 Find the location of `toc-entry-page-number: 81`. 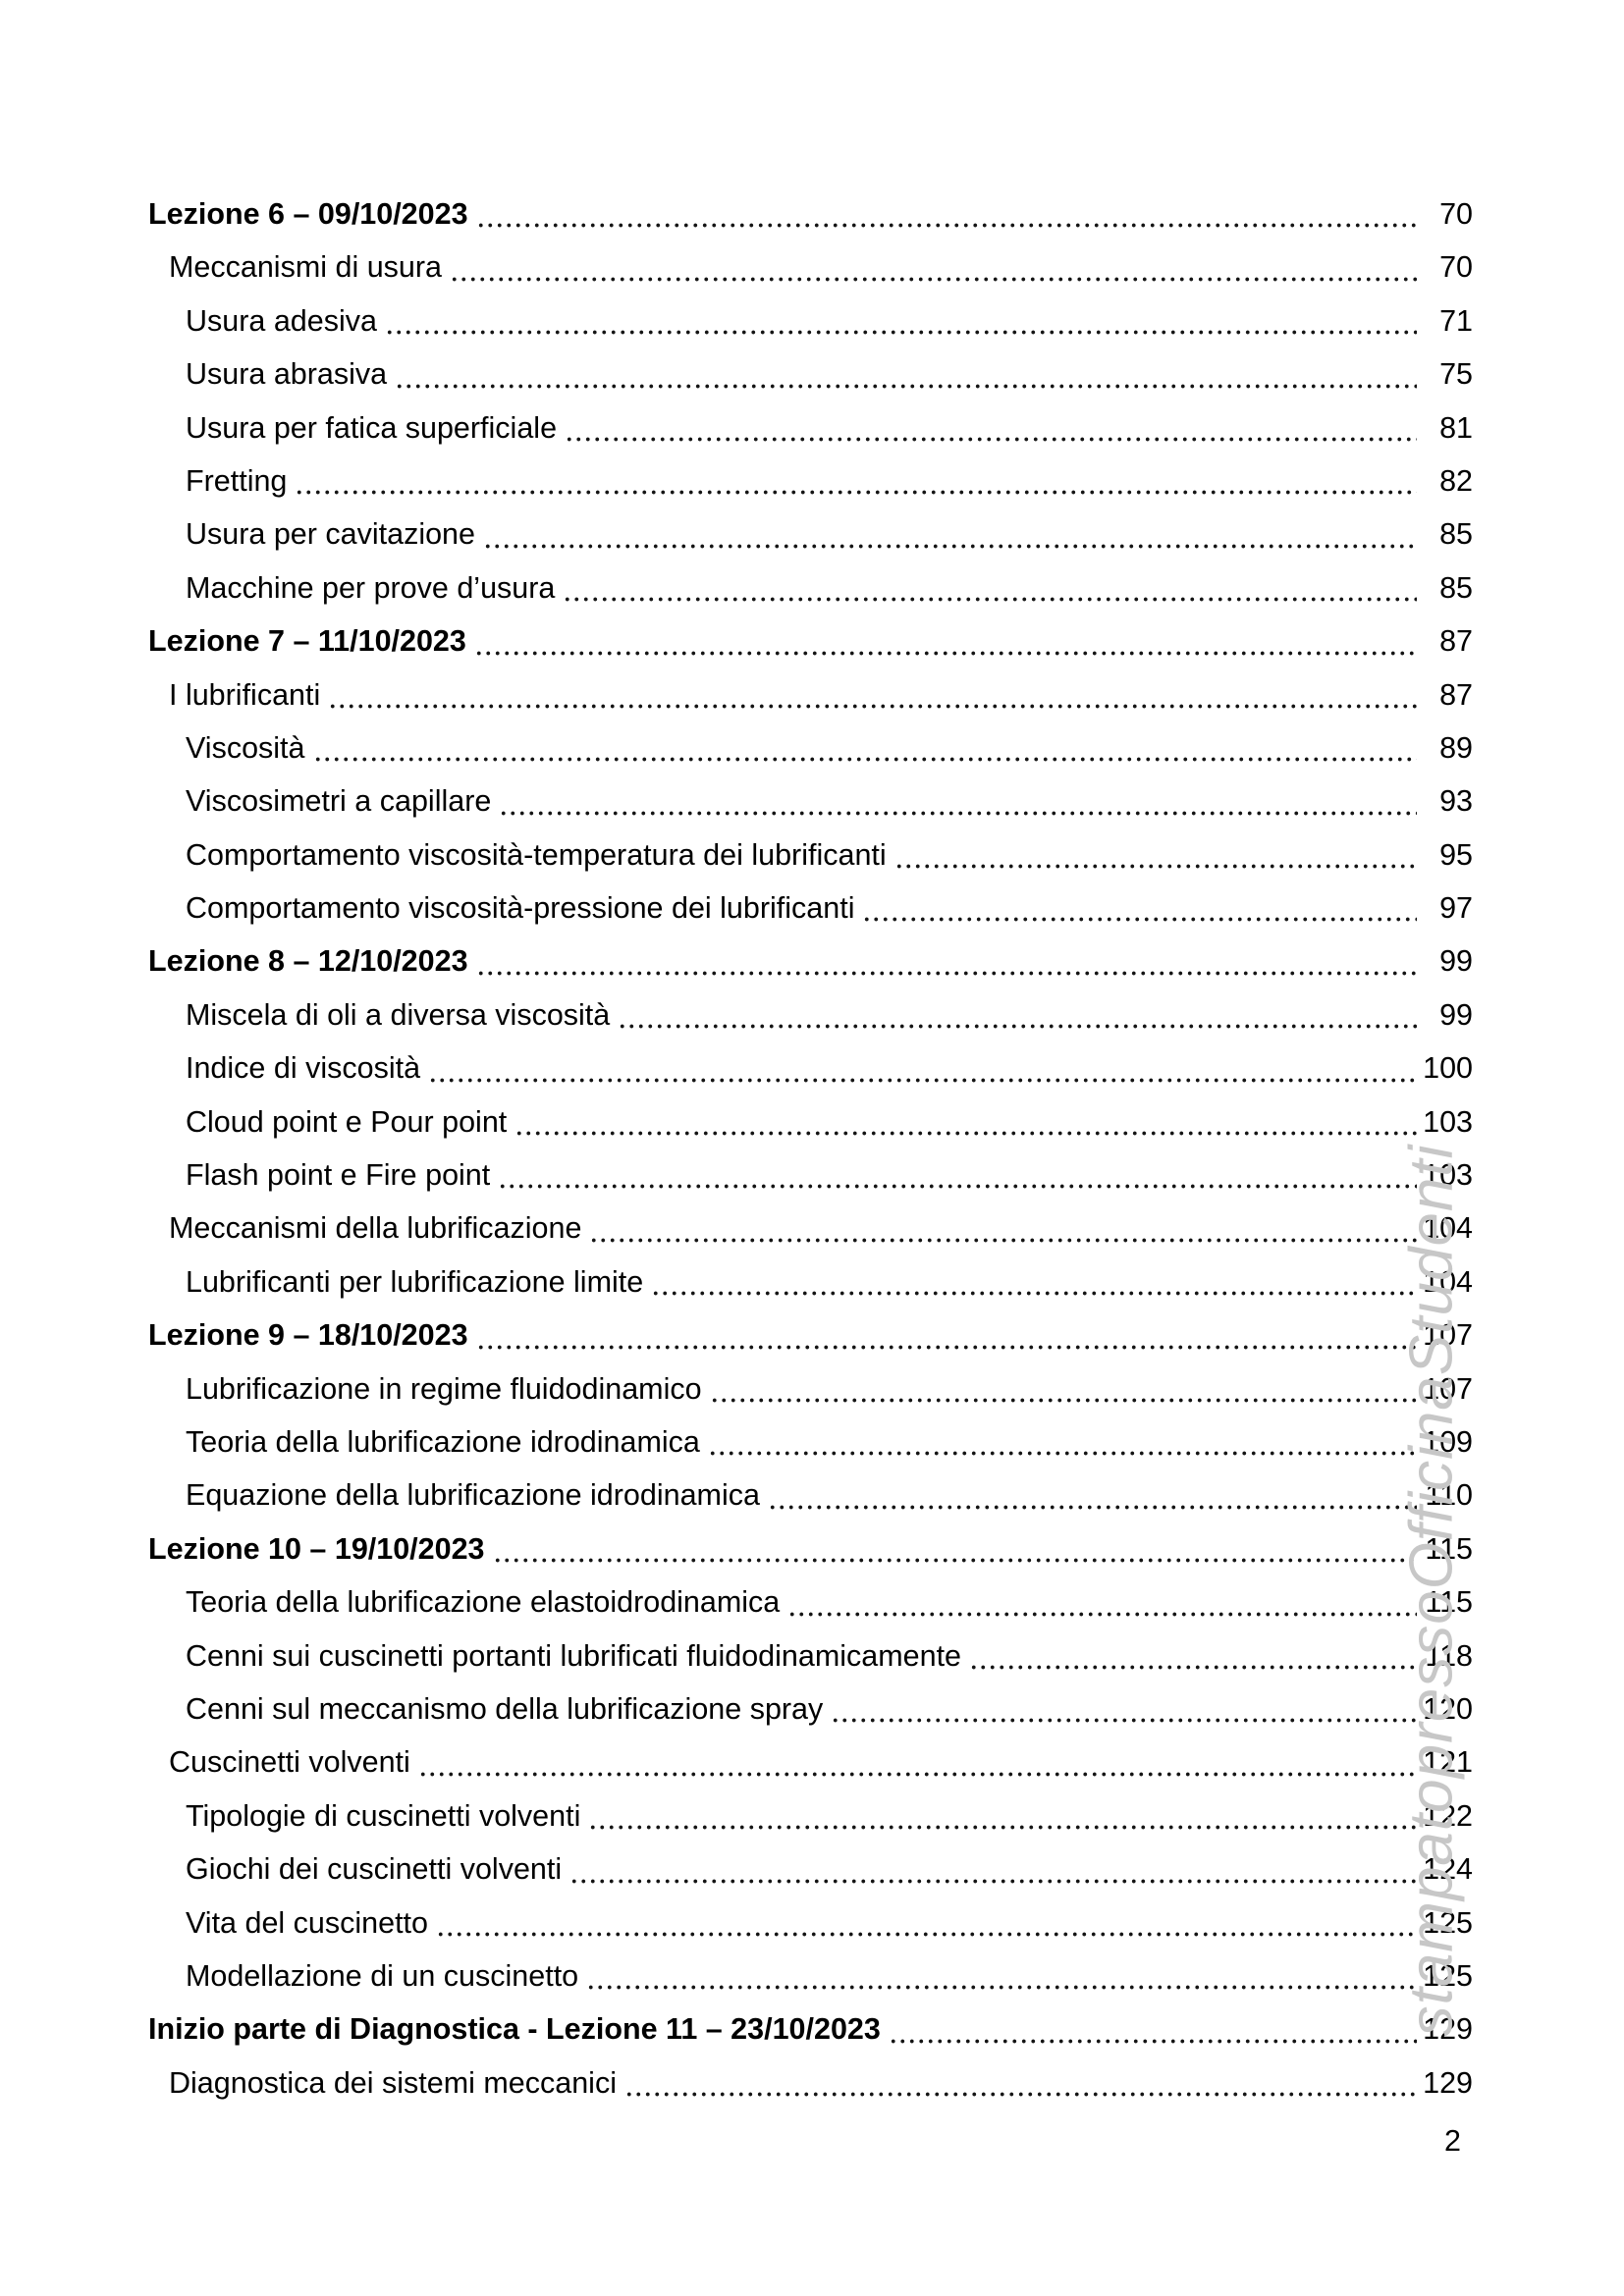

toc-entry-page-number: 81 is located at coordinates (1456, 428).